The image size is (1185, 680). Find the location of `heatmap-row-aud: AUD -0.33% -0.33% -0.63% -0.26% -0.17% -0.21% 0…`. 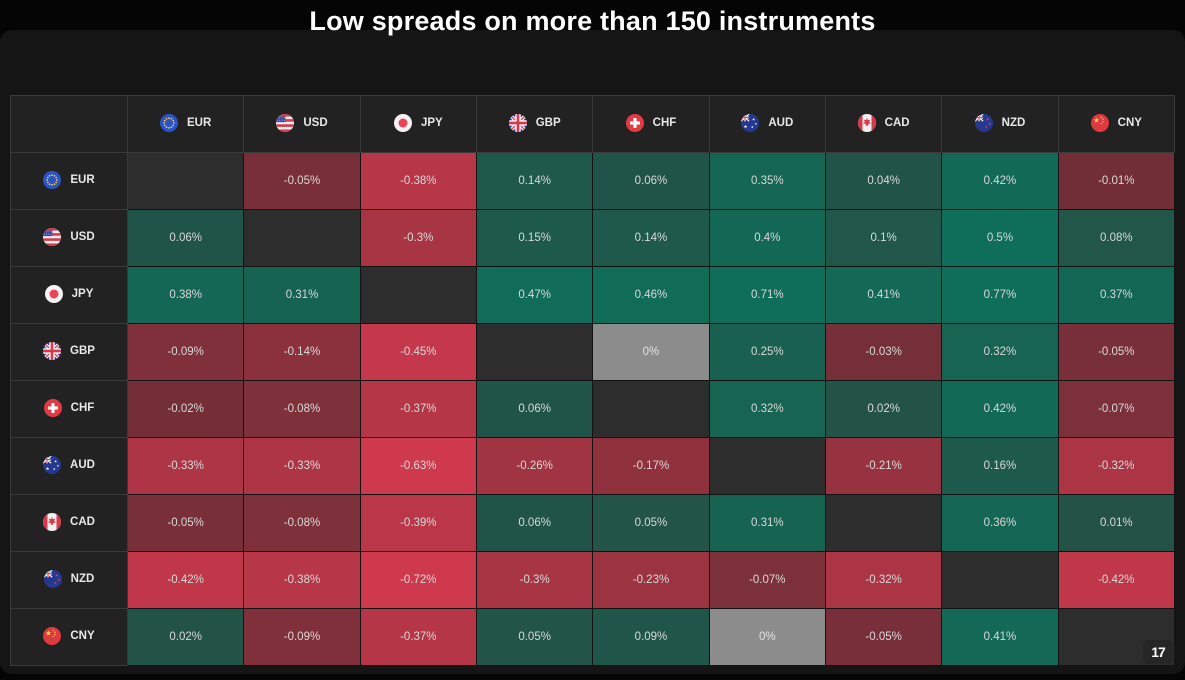

heatmap-row-aud: AUD -0.33% -0.33% -0.63% -0.26% -0.17% -0.21% 0… is located at coordinates (593, 466).